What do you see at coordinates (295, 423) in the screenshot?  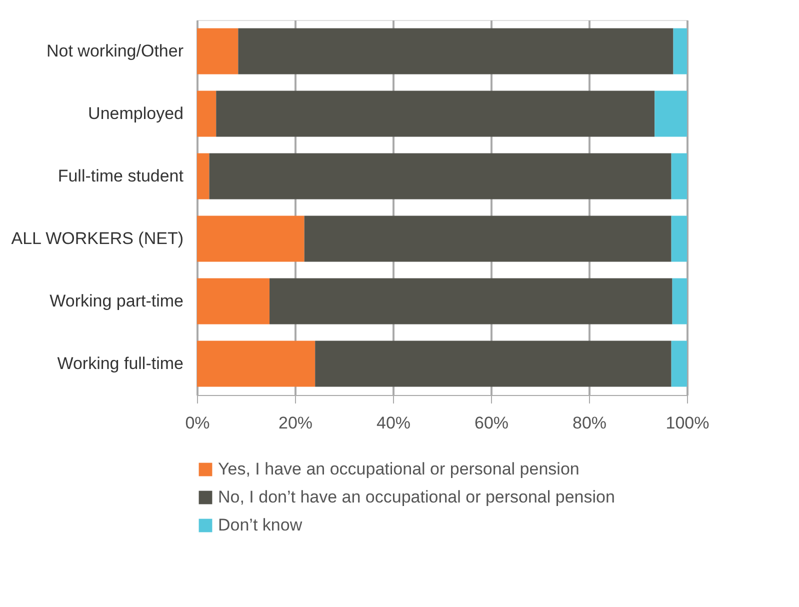 I see `x-tick-label: 20%` at bounding box center [295, 423].